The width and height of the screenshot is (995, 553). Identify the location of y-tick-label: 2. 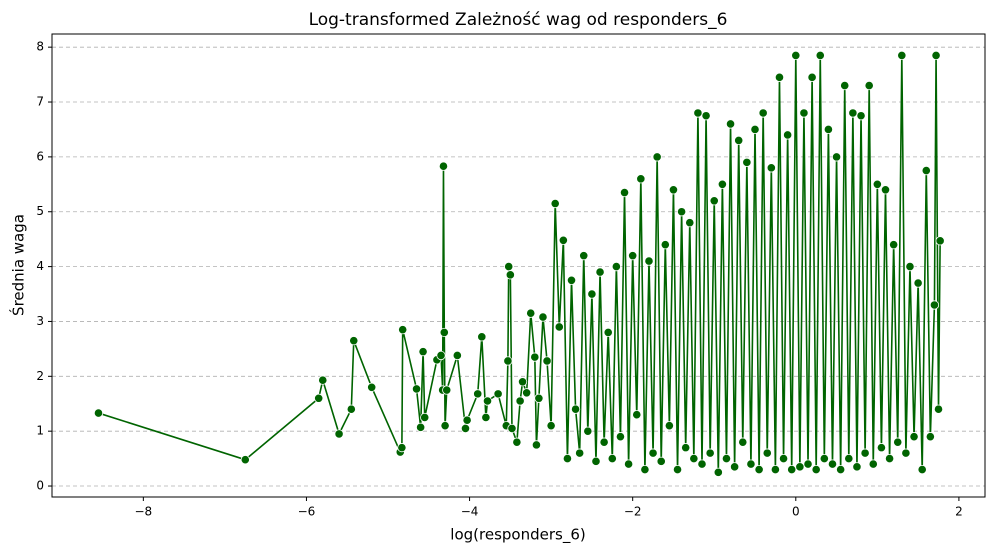
(40, 376).